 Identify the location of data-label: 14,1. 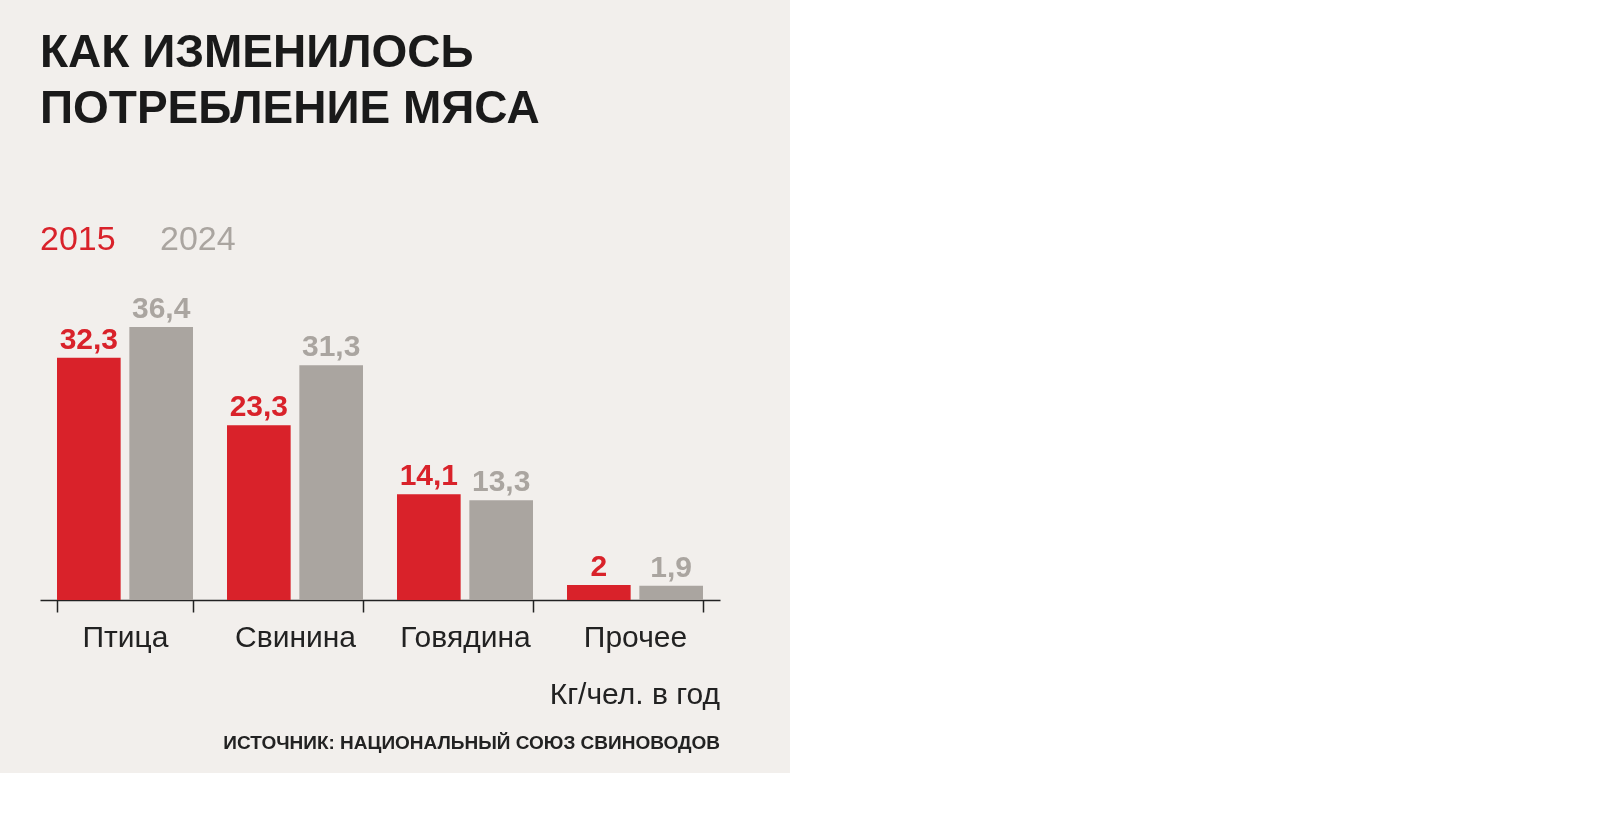
(429, 475).